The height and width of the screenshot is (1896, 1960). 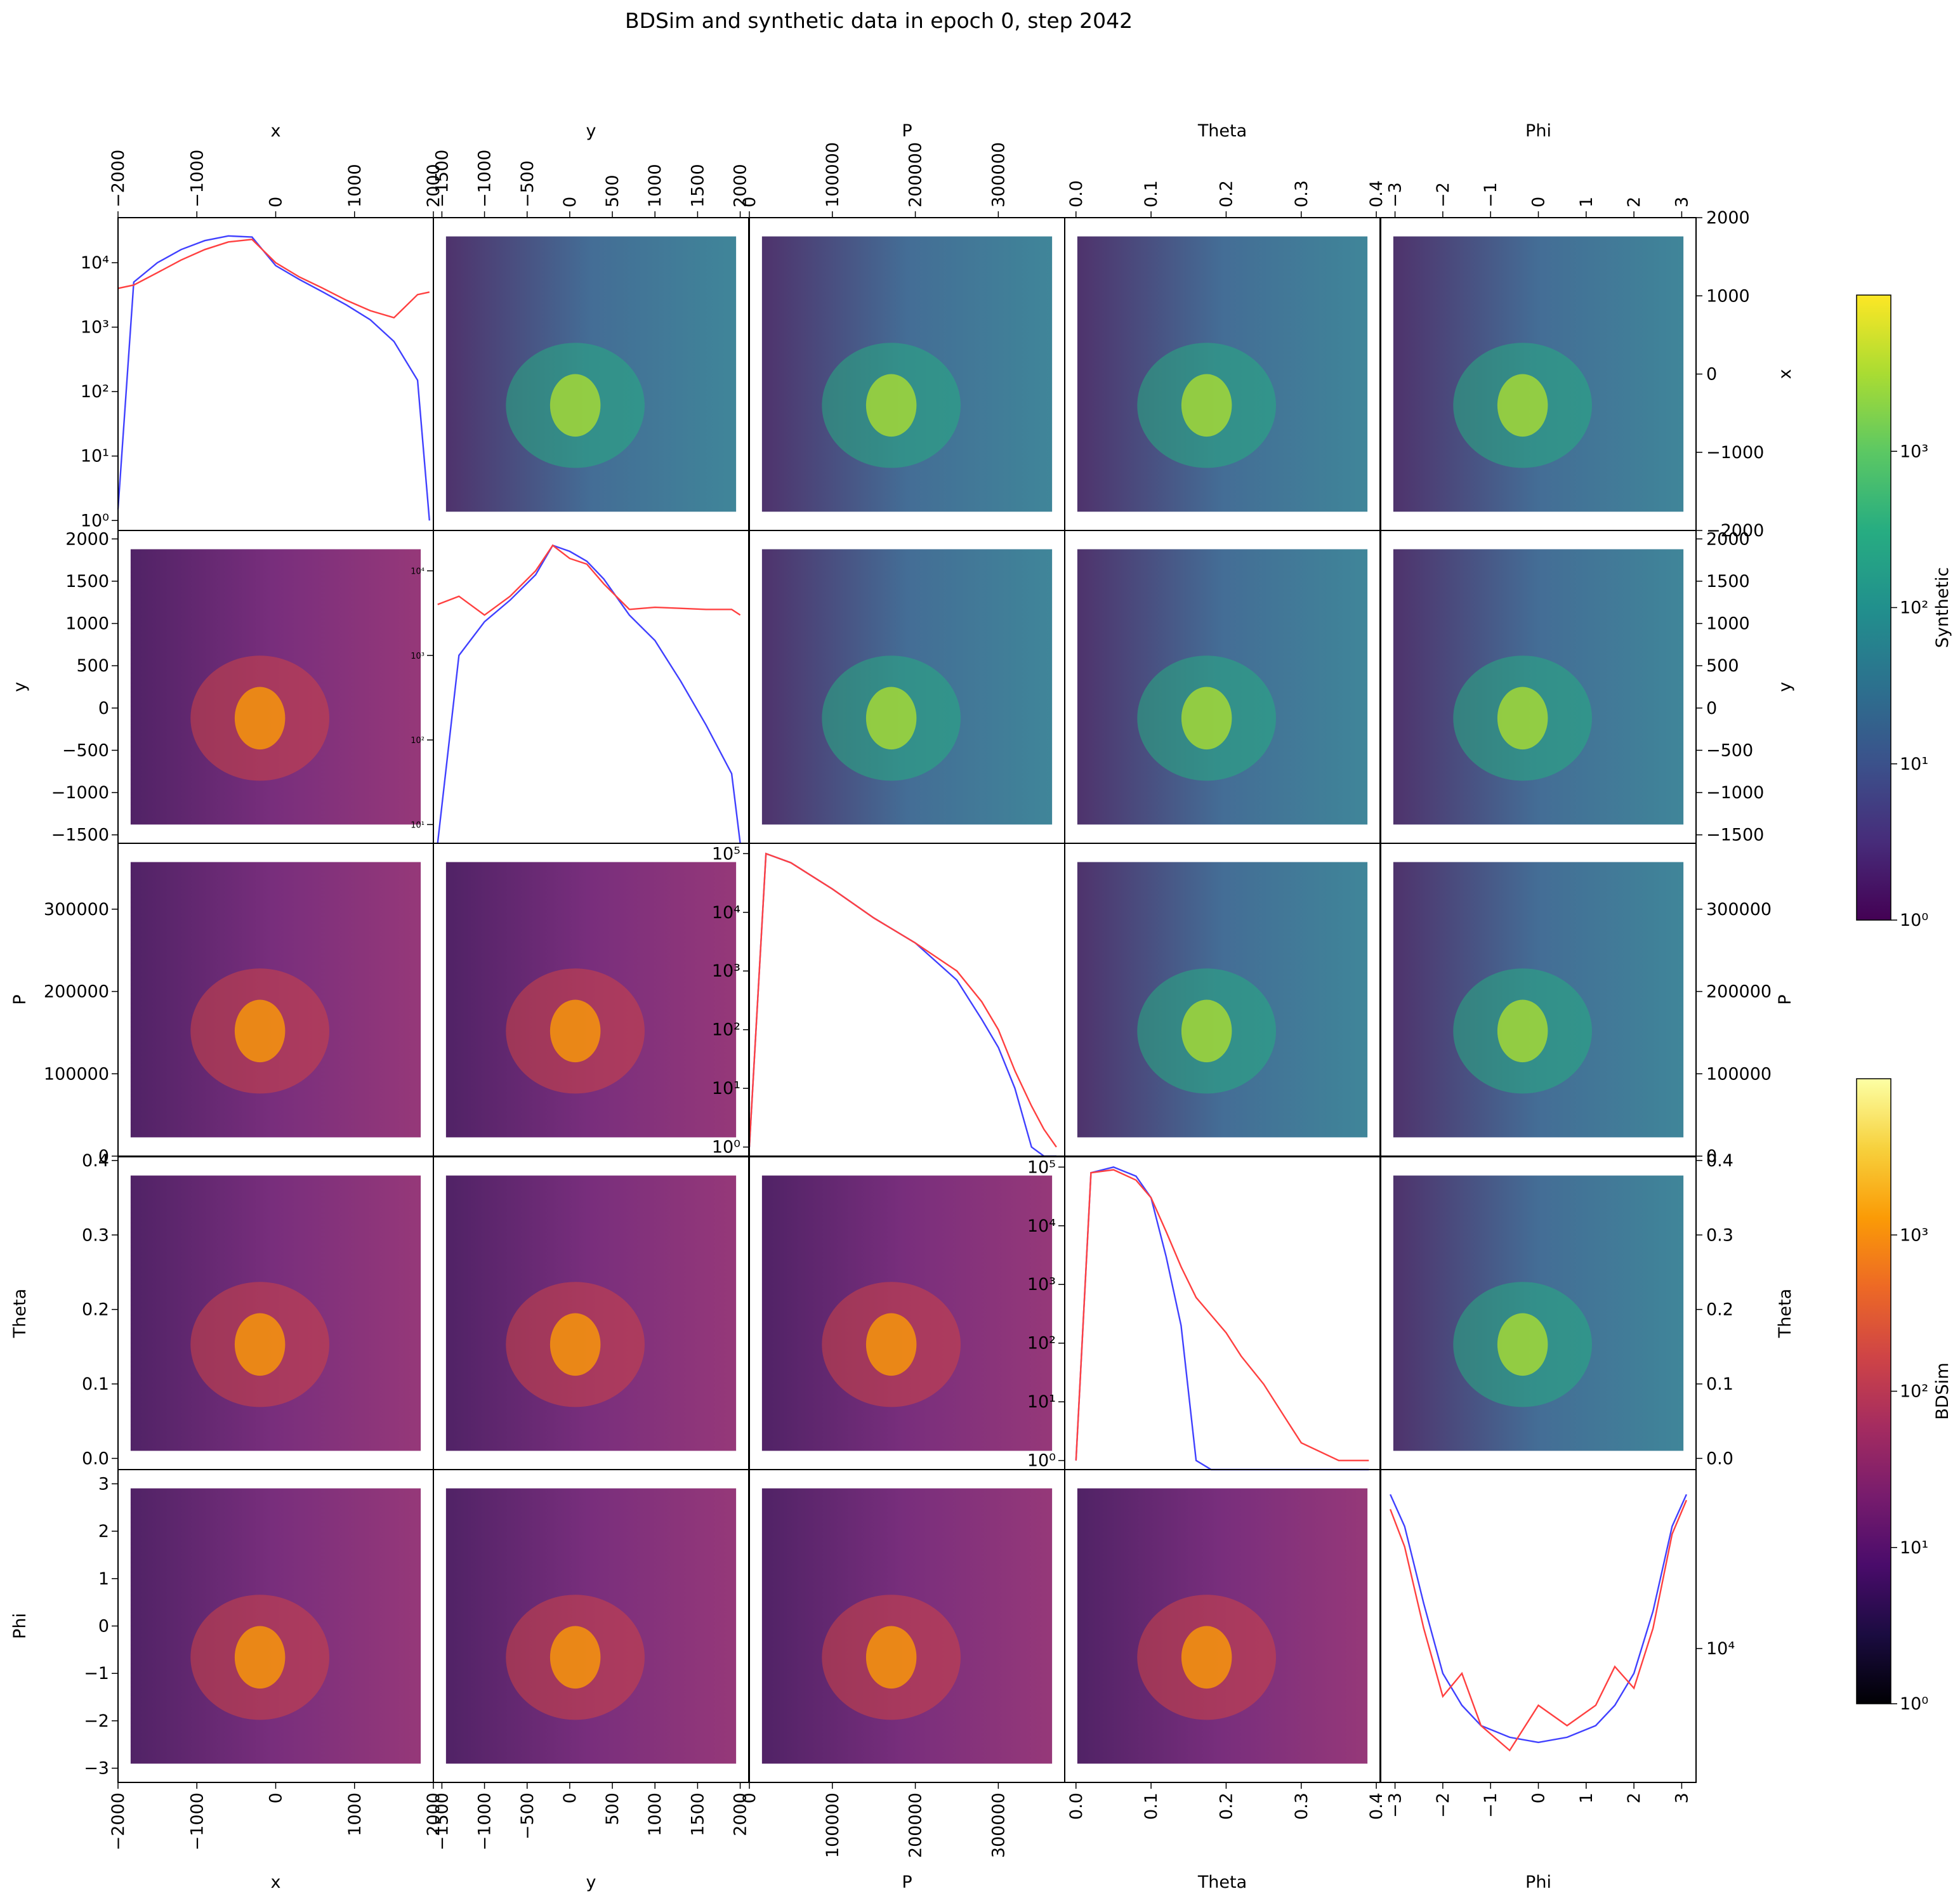 I want to click on subplot-Theta-P, so click(x=907, y=1313).